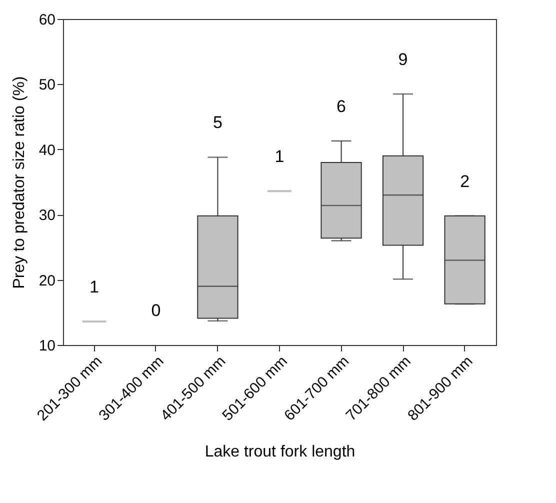 The height and width of the screenshot is (503, 556). I want to click on annotation: 5, so click(217, 122).